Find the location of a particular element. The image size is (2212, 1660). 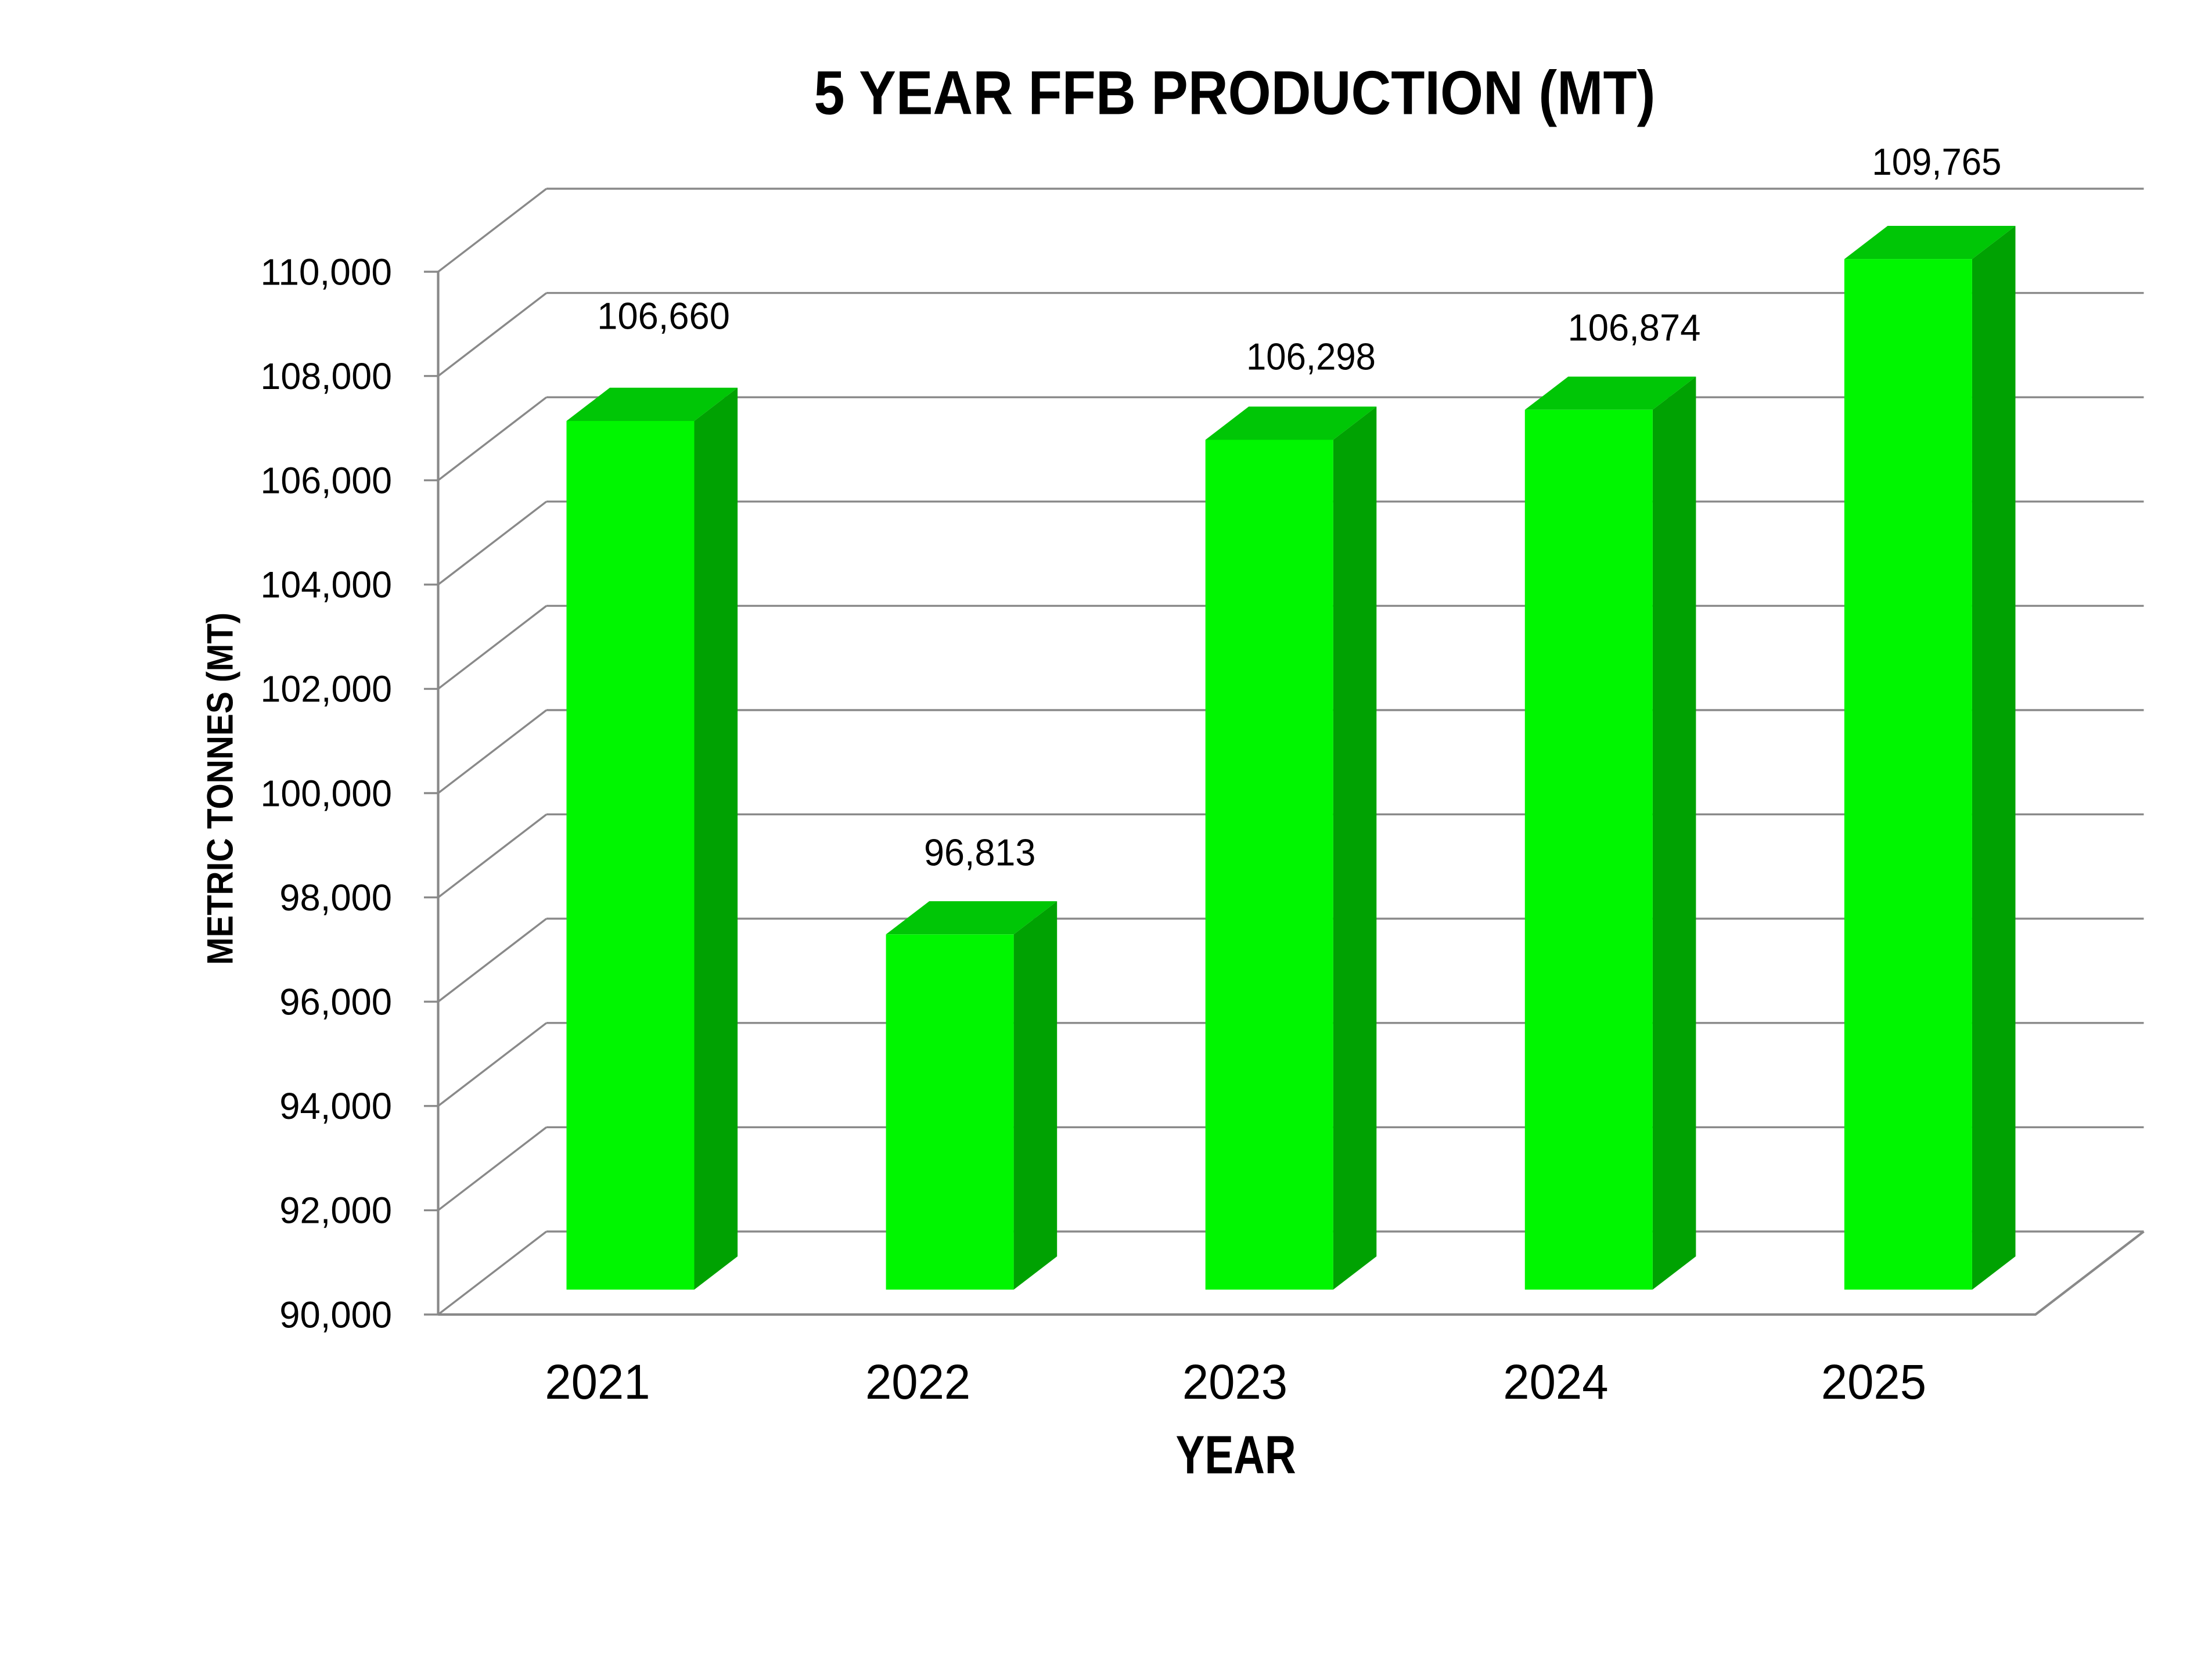

svg-text: 96,813 is located at coordinates (979, 852).